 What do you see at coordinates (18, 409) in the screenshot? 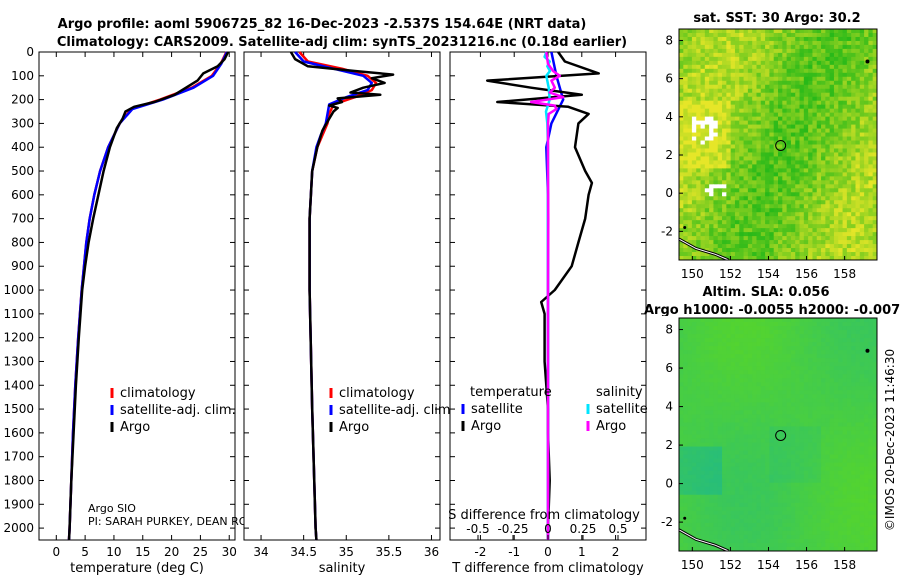
I see `y-tick-label: 1500` at bounding box center [18, 409].